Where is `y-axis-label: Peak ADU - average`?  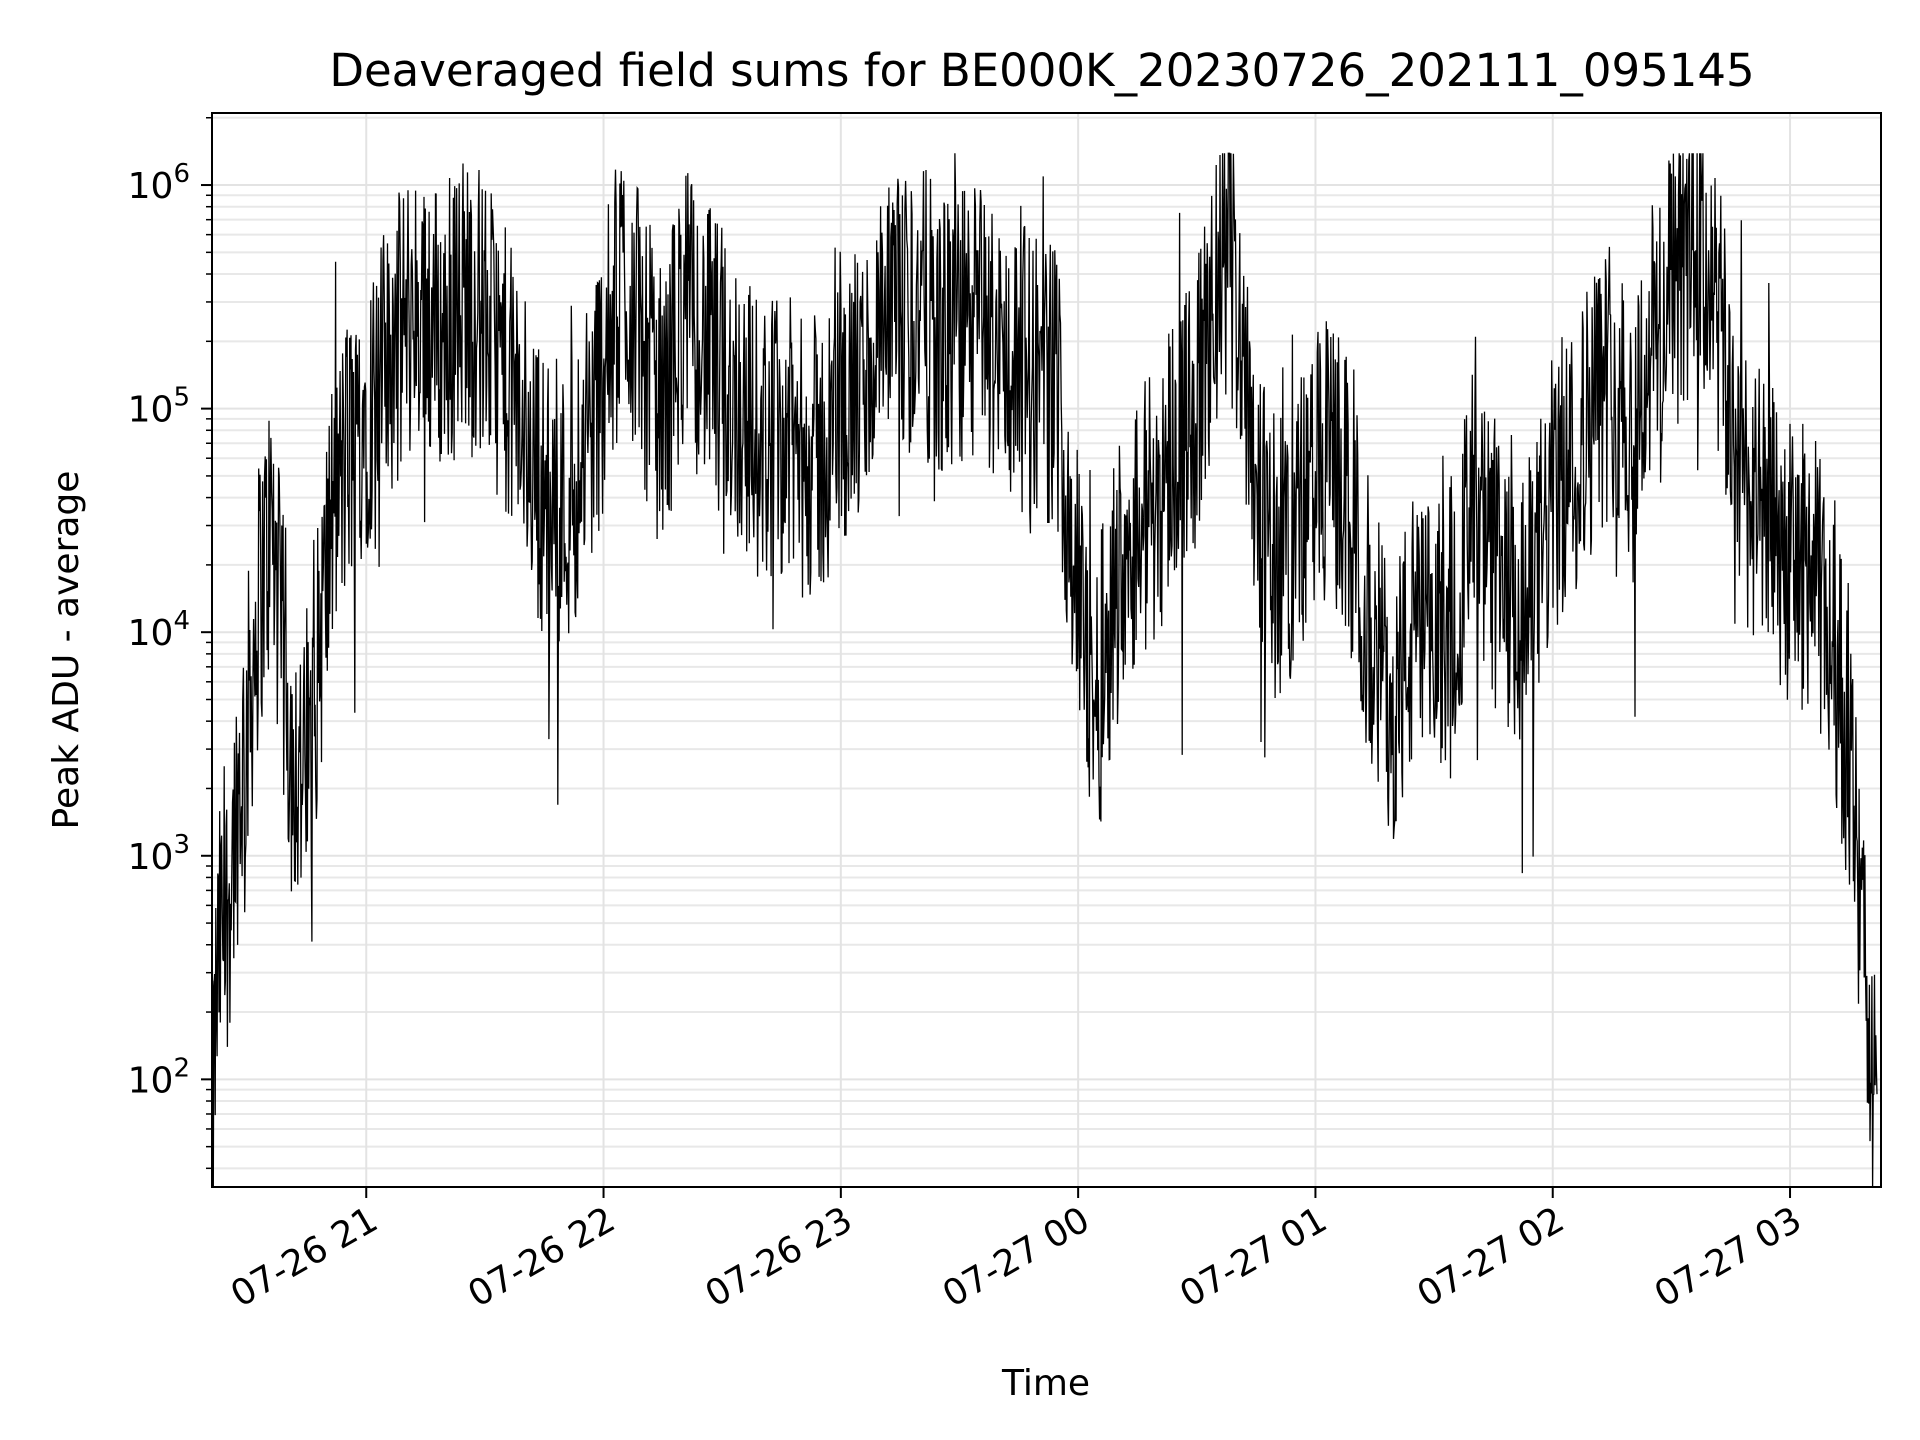
y-axis-label: Peak ADU - average is located at coordinates (66, 650).